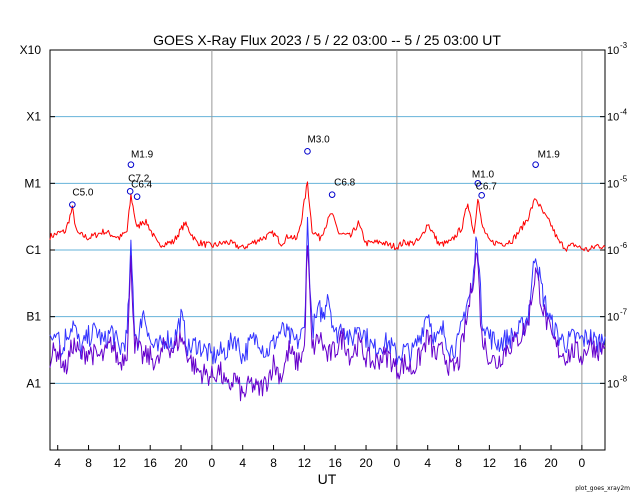  Describe the element at coordinates (83, 193) in the screenshot. I see `flare-label: C5.0` at that location.